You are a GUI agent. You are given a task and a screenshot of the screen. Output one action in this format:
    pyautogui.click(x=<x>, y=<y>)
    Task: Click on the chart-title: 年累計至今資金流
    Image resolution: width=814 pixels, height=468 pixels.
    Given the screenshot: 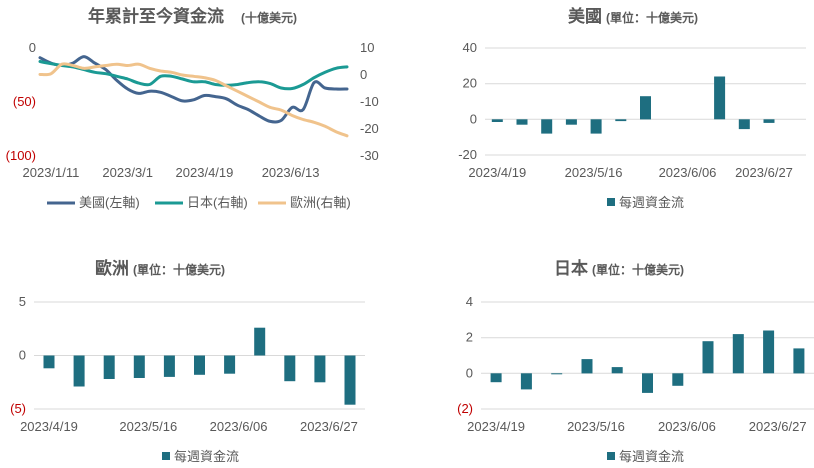 What is the action you would take?
    pyautogui.click(x=156, y=16)
    